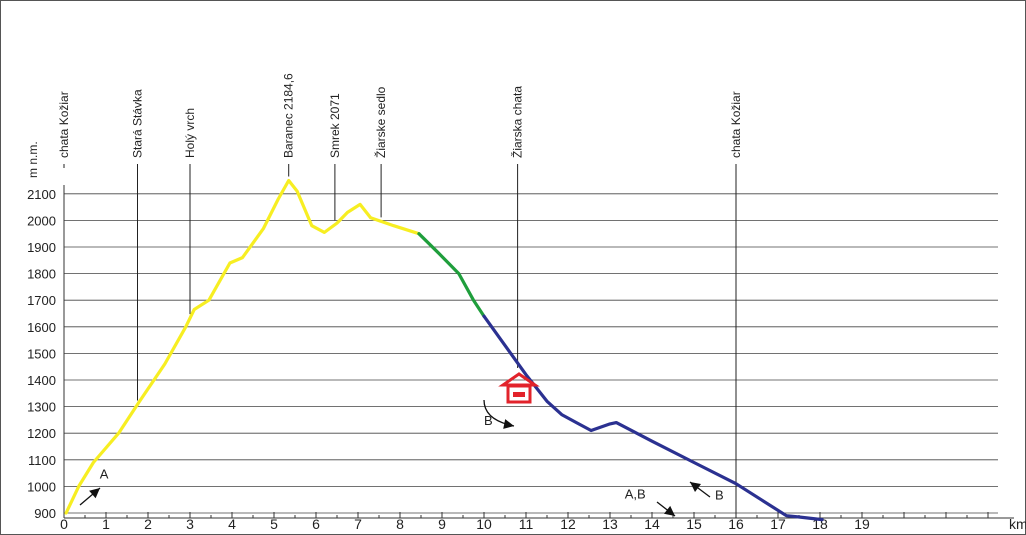 The width and height of the screenshot is (1026, 535). I want to click on x-tick-label: 6, so click(316, 524).